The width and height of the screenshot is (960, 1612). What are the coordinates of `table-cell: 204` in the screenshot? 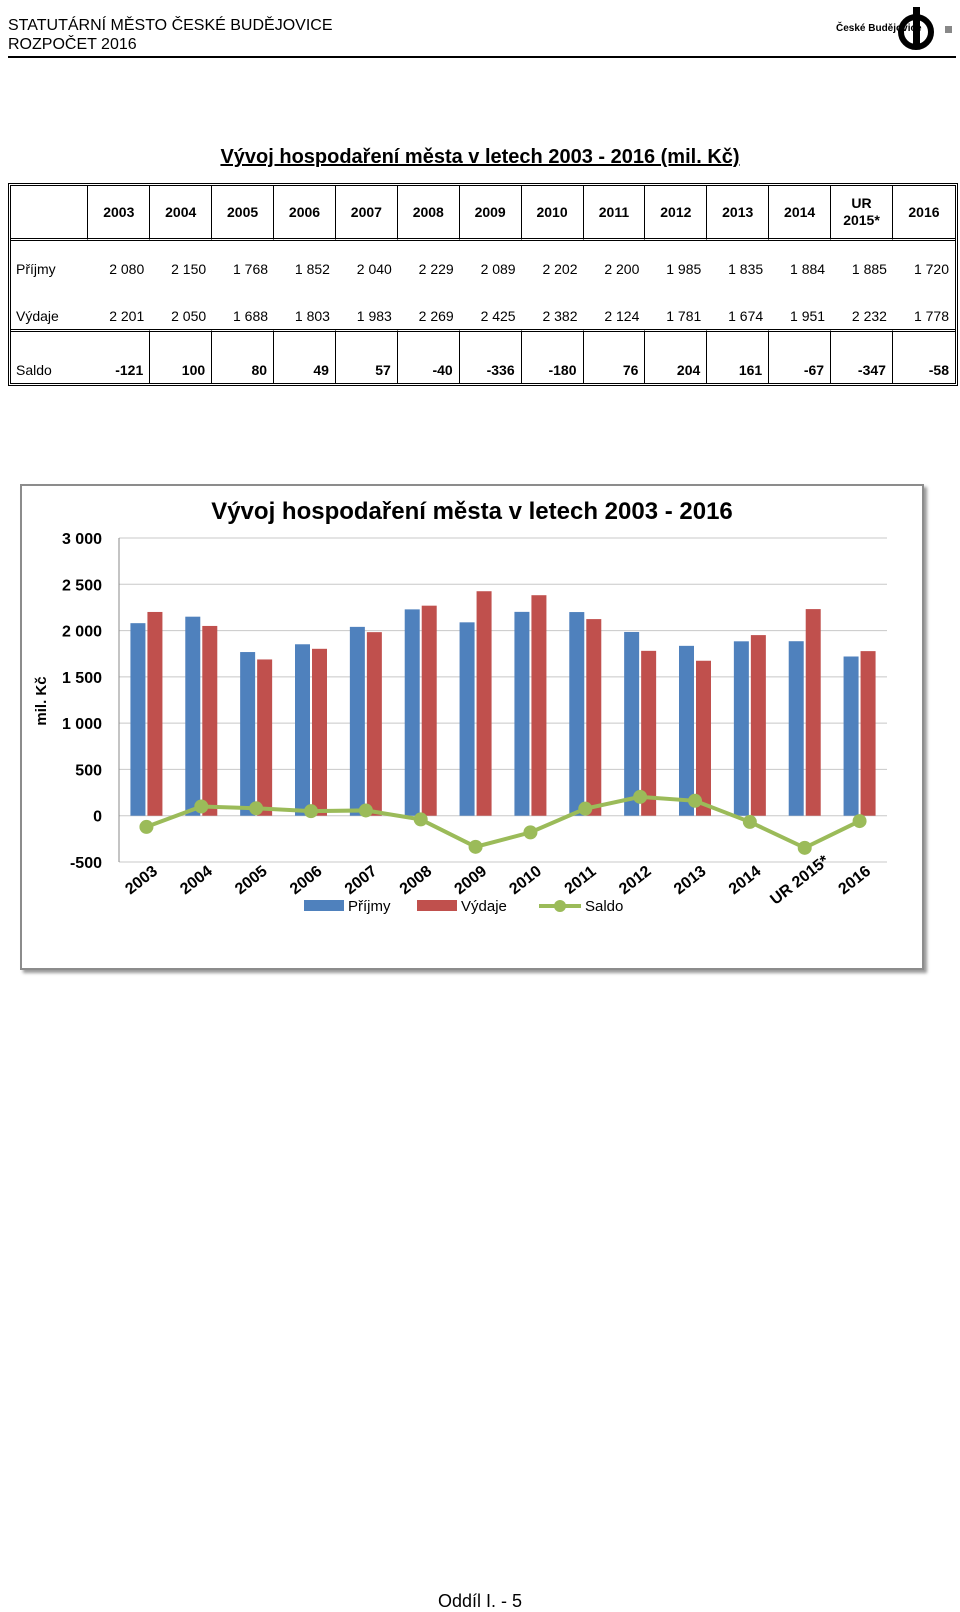 It's located at (676, 356).